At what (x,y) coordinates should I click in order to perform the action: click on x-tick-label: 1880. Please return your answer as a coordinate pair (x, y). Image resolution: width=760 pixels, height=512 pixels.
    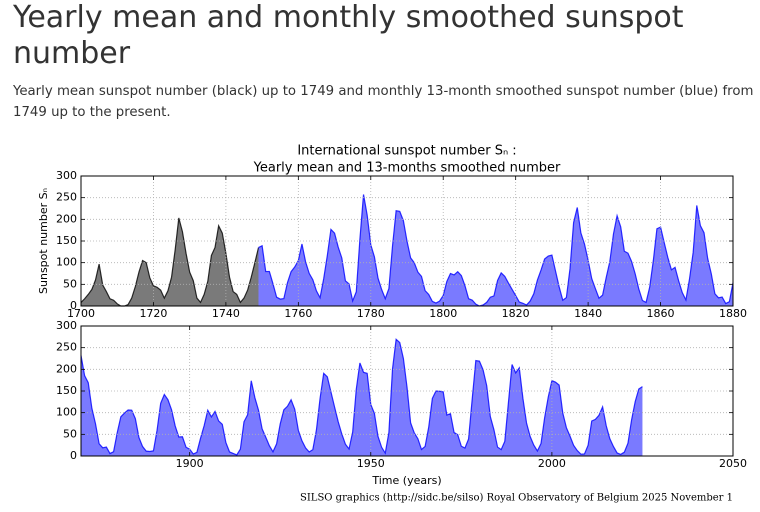
    Looking at the image, I should click on (733, 313).